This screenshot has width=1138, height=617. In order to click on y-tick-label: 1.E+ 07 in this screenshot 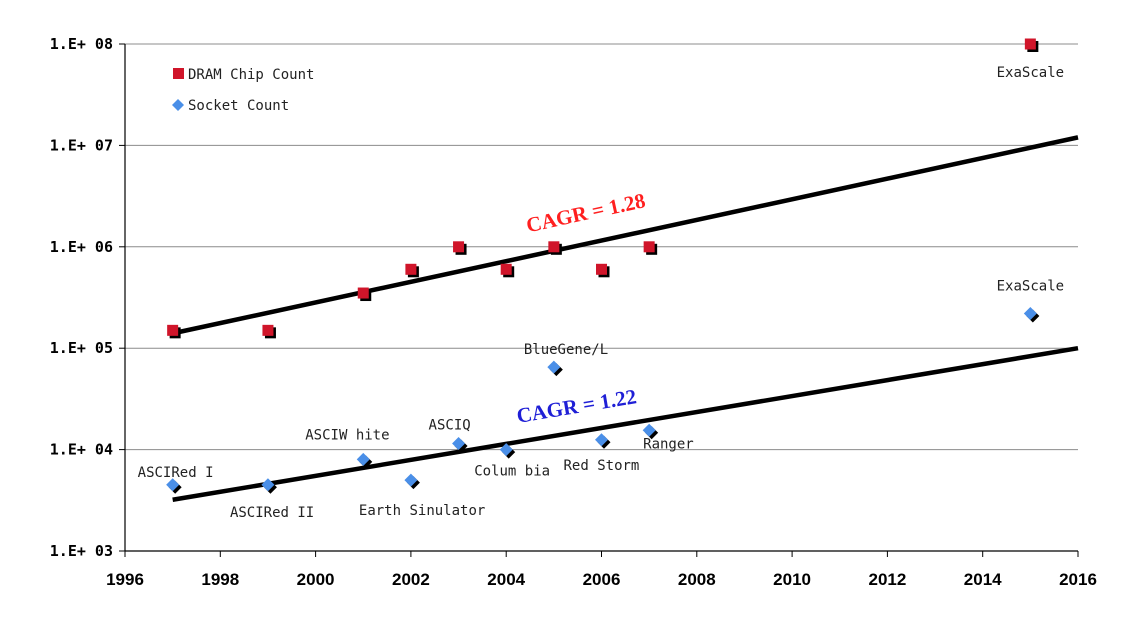, I will do `click(81, 145)`.